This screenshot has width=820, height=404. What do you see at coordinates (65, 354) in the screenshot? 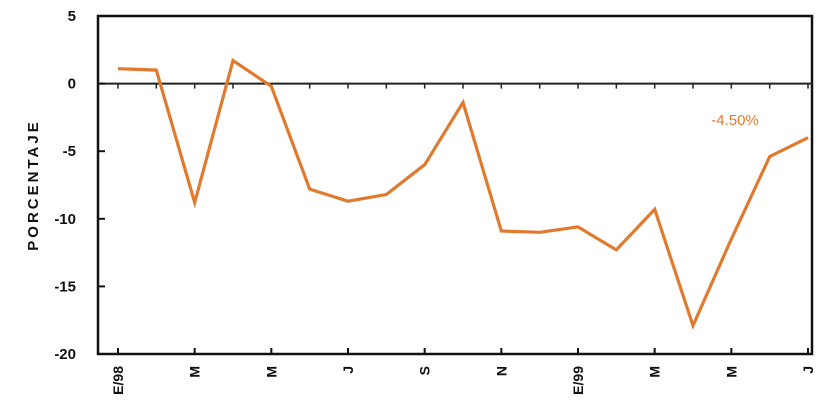
I see `y-tick-label: -20` at bounding box center [65, 354].